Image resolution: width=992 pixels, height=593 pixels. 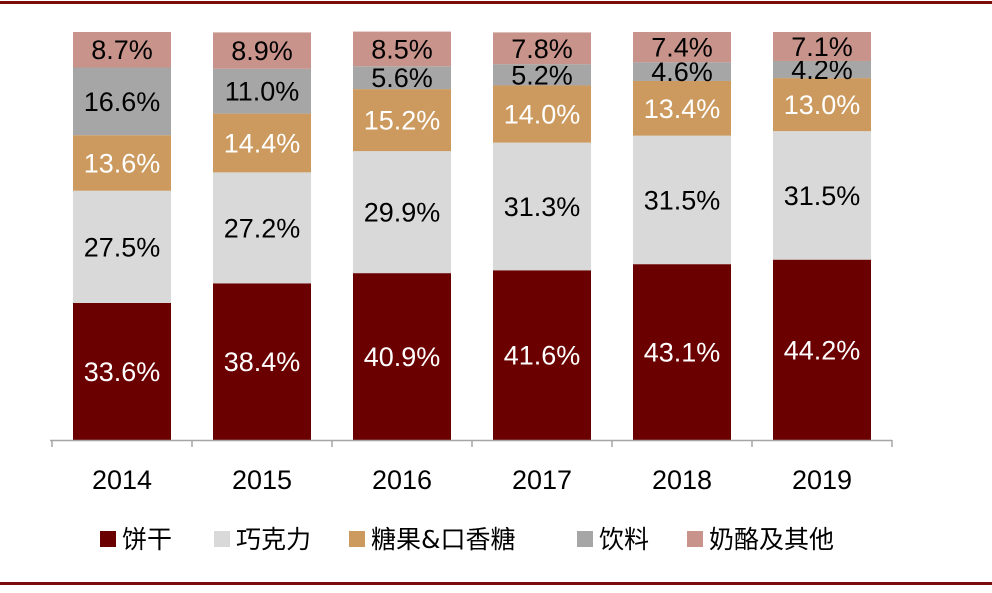 I want to click on data-label-2016-s4: 8.5%, so click(x=402, y=49).